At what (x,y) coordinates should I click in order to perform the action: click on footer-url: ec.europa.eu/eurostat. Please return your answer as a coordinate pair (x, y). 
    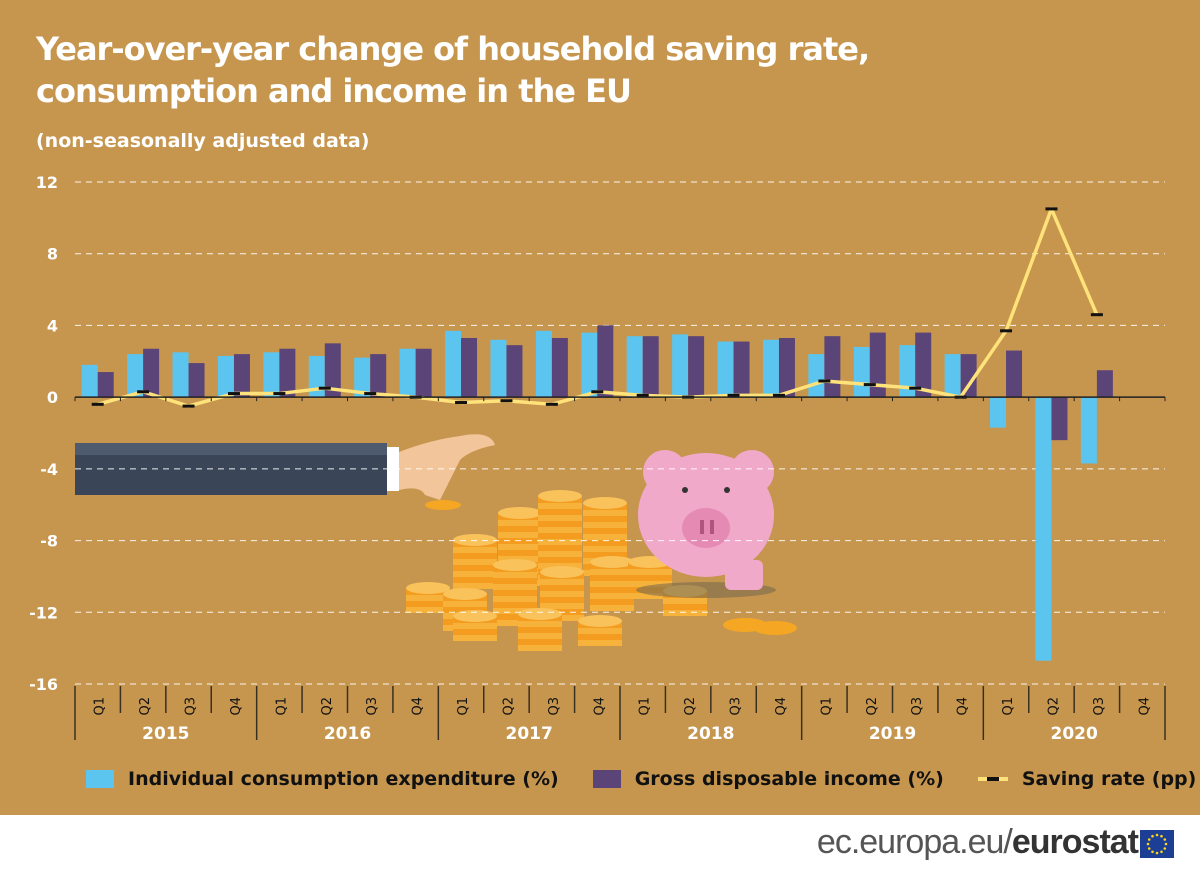
    Looking at the image, I should click on (978, 842).